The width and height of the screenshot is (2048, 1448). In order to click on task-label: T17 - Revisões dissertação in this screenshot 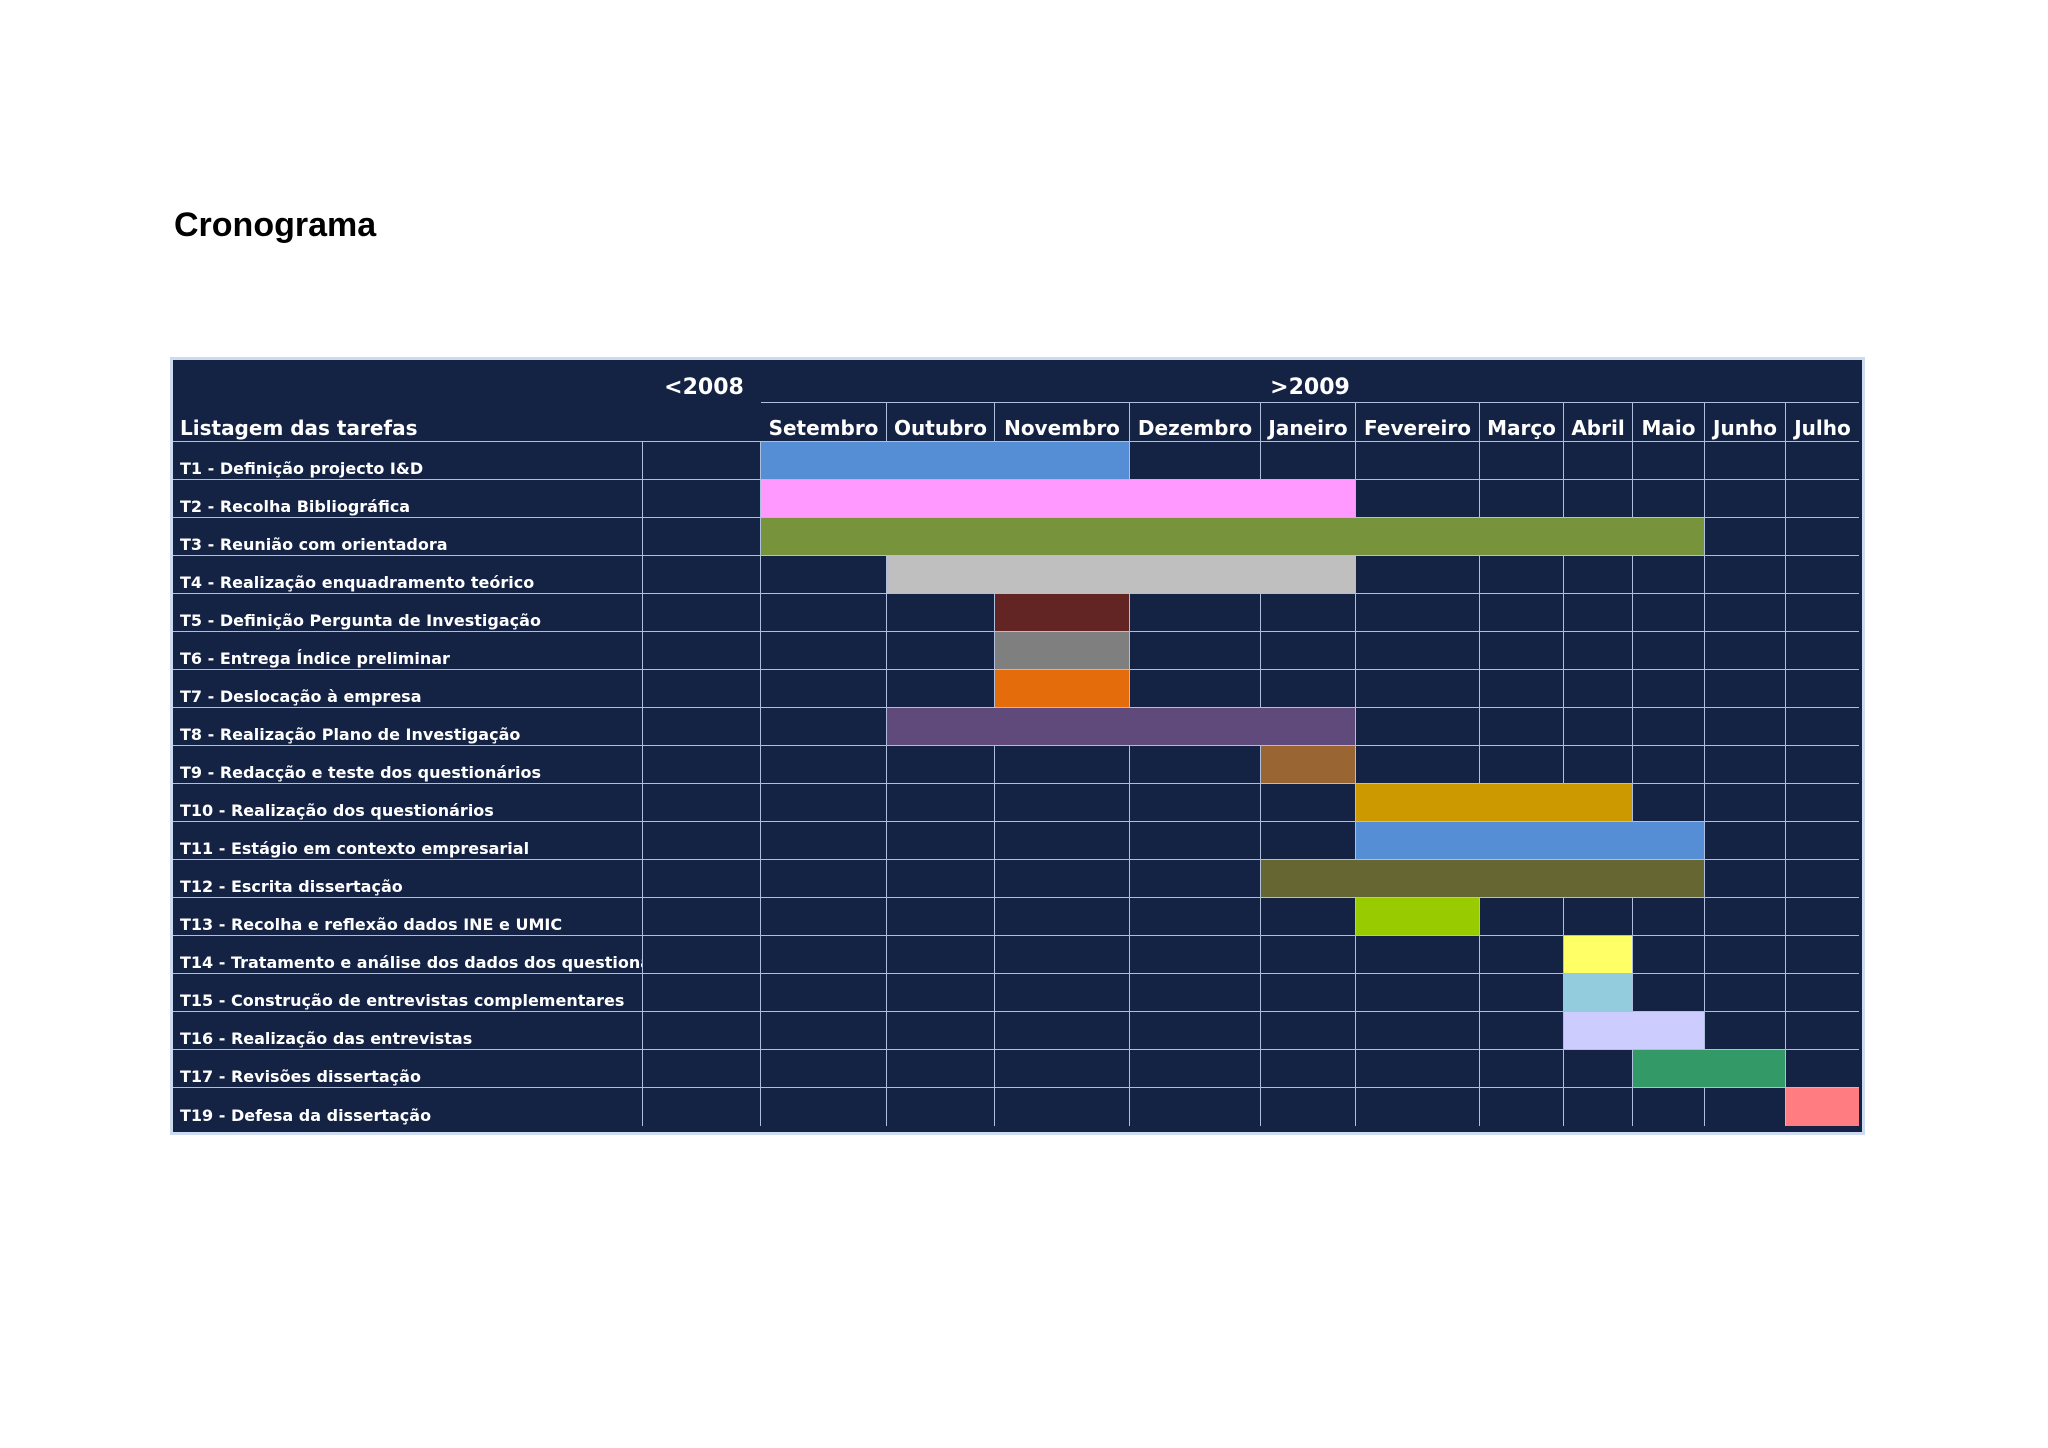, I will do `click(408, 1069)`.